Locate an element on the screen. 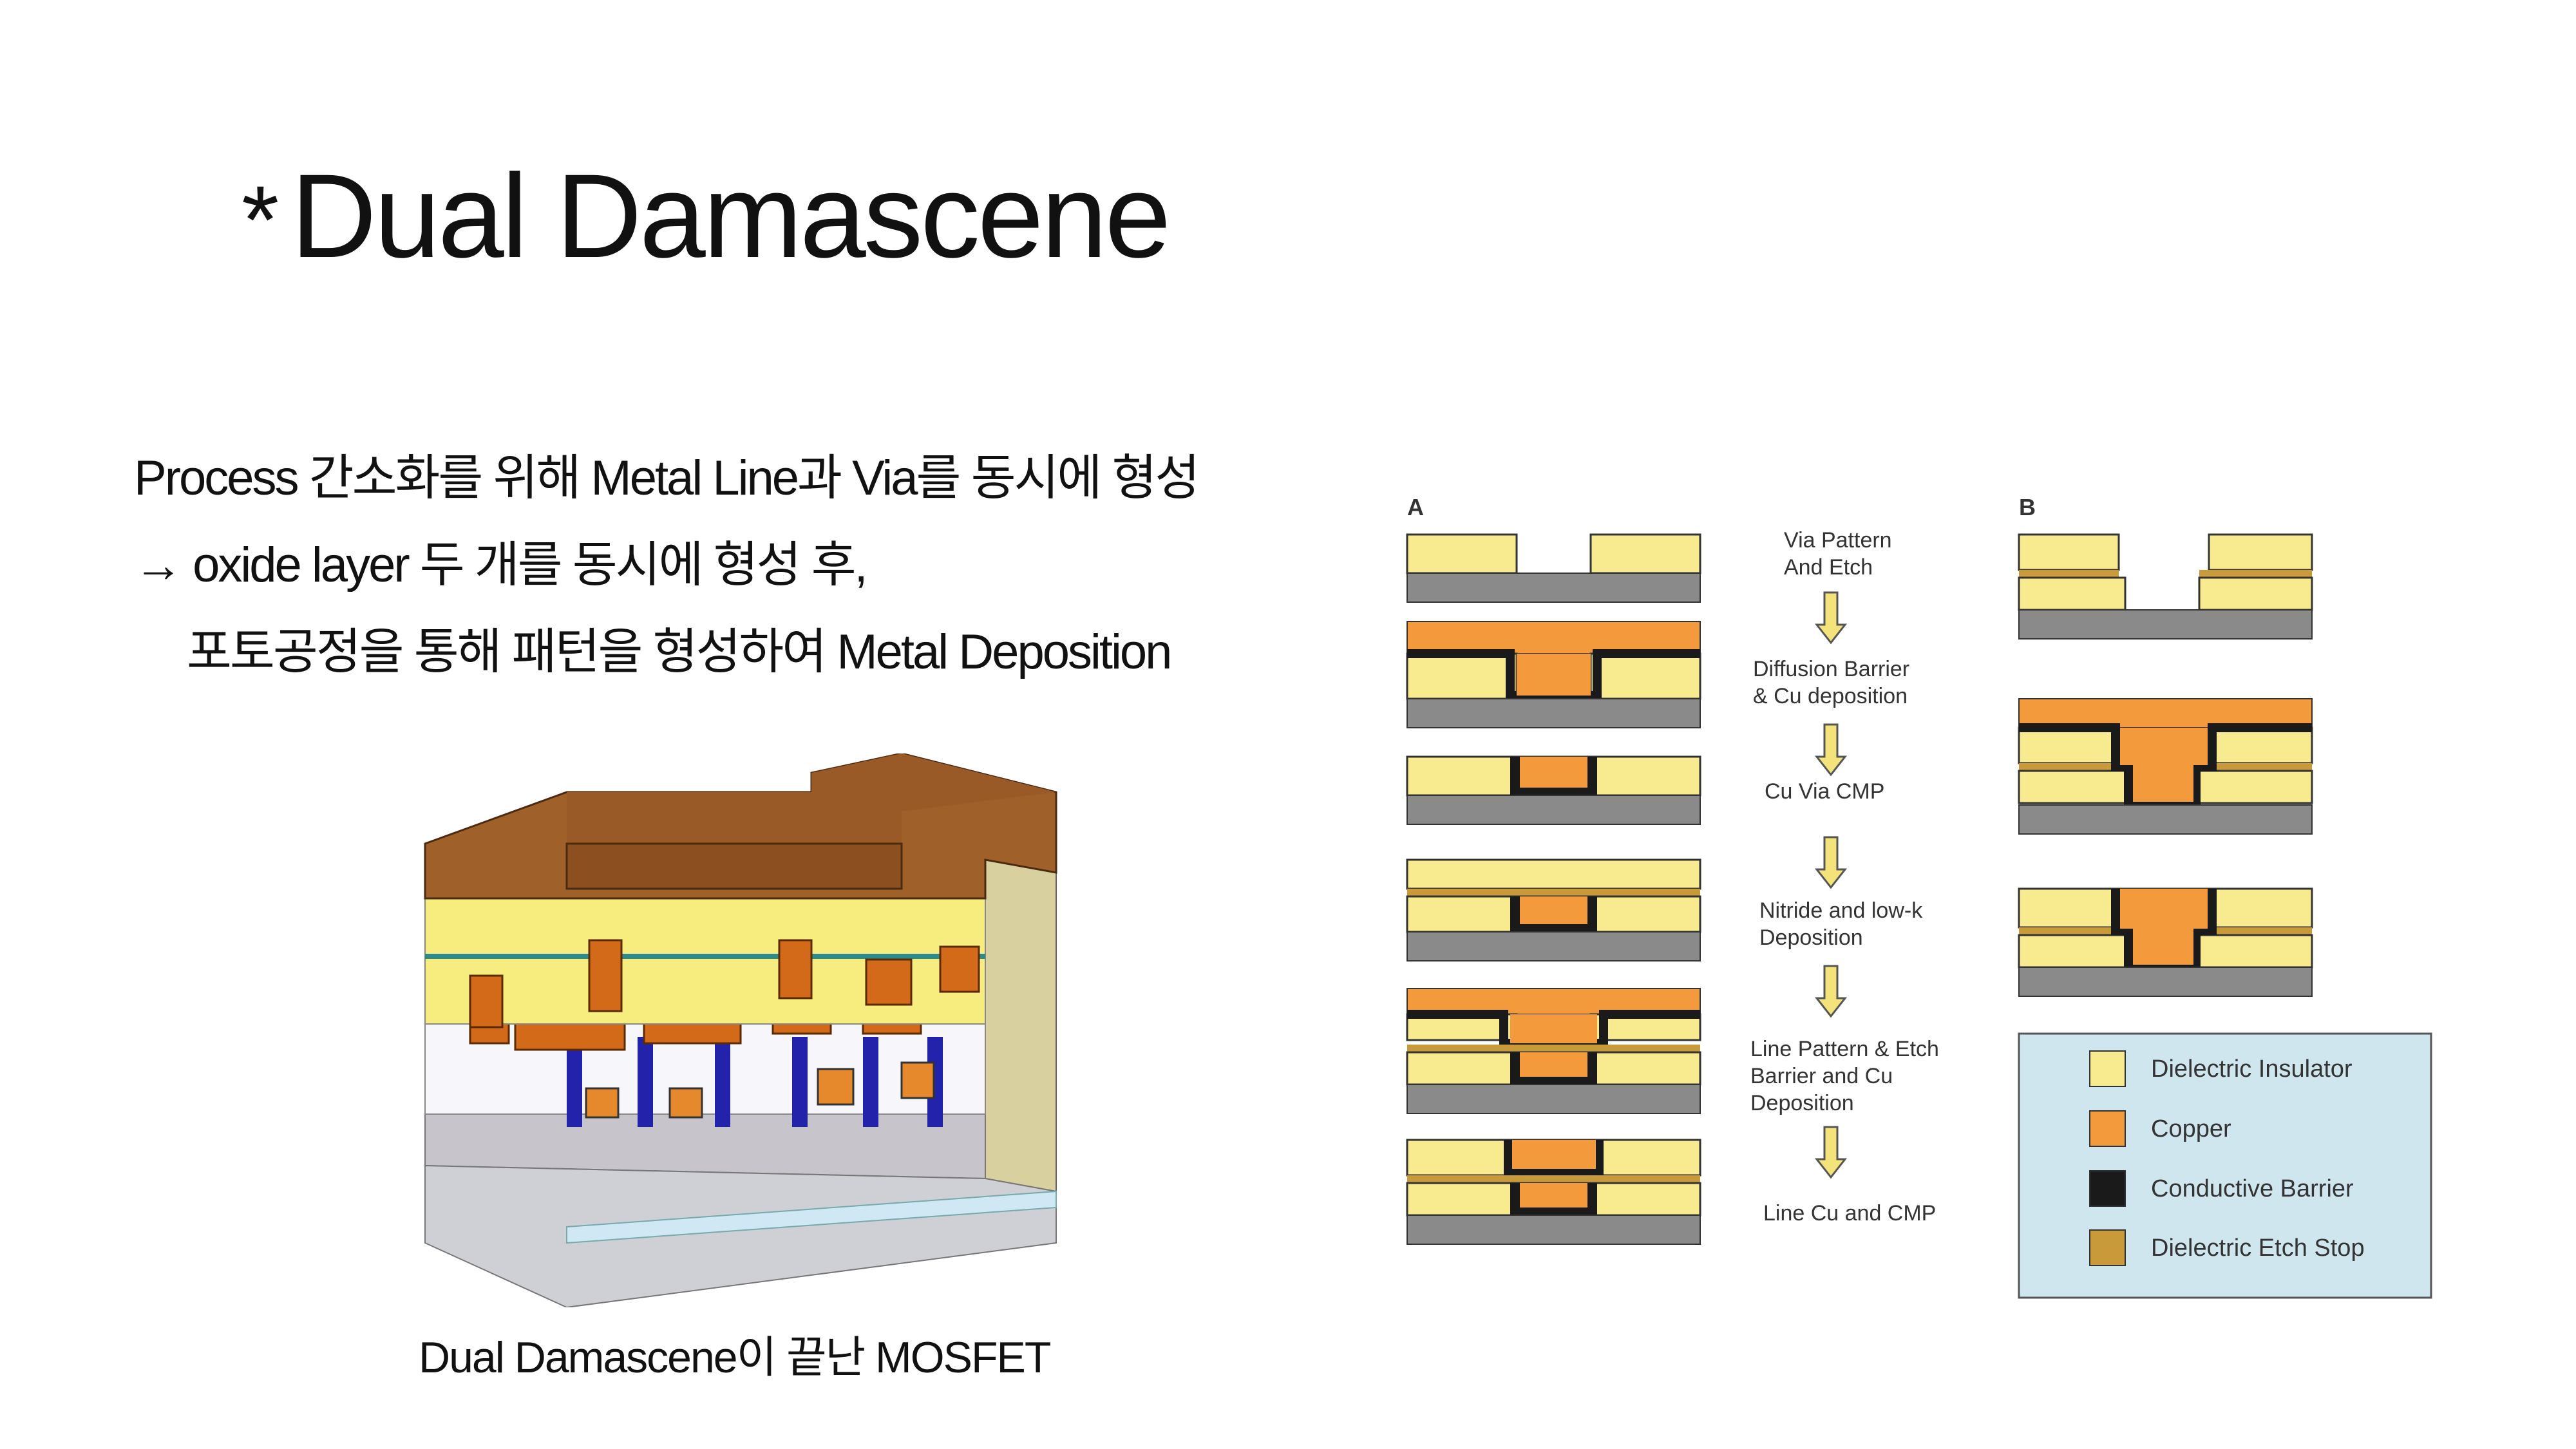  column-b-label: B is located at coordinates (2028, 507).